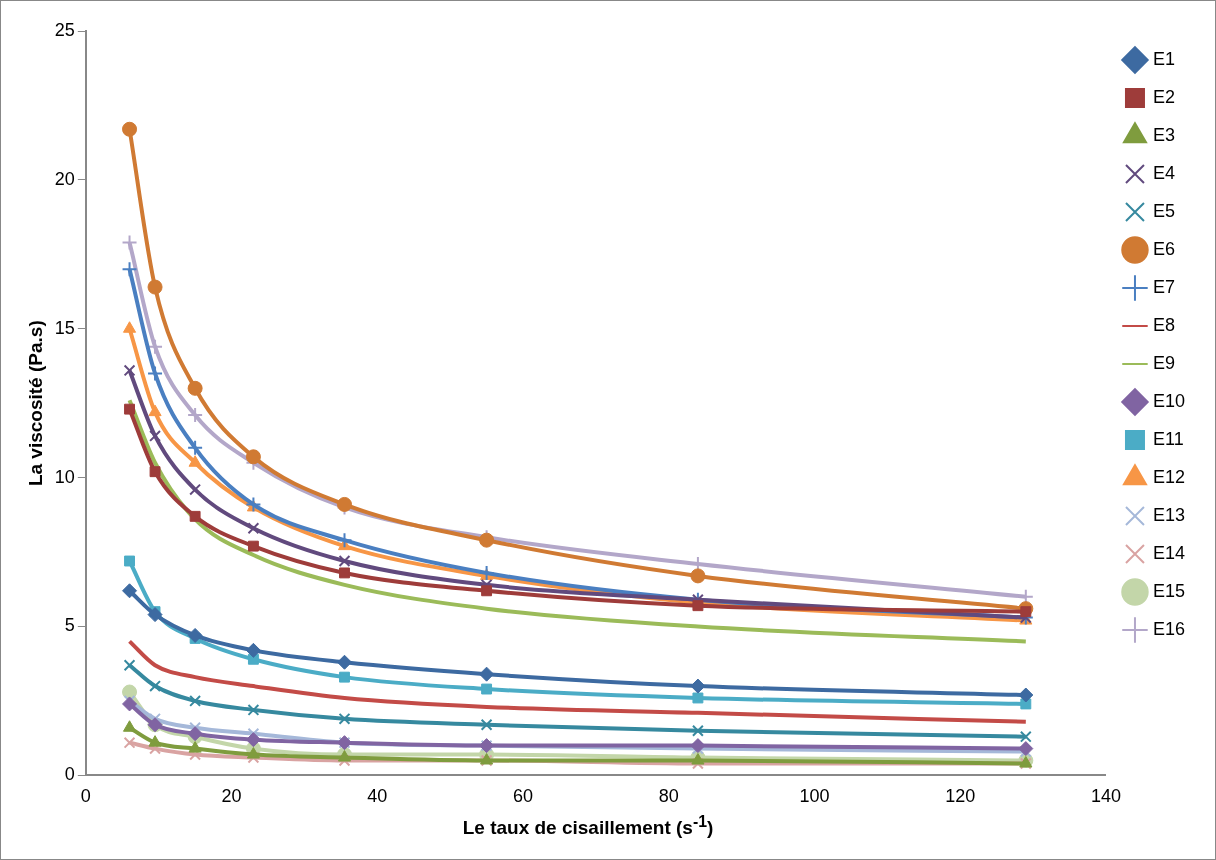 The image size is (1216, 860). Describe the element at coordinates (960, 796) in the screenshot. I see `x-tick-label: 120` at that location.